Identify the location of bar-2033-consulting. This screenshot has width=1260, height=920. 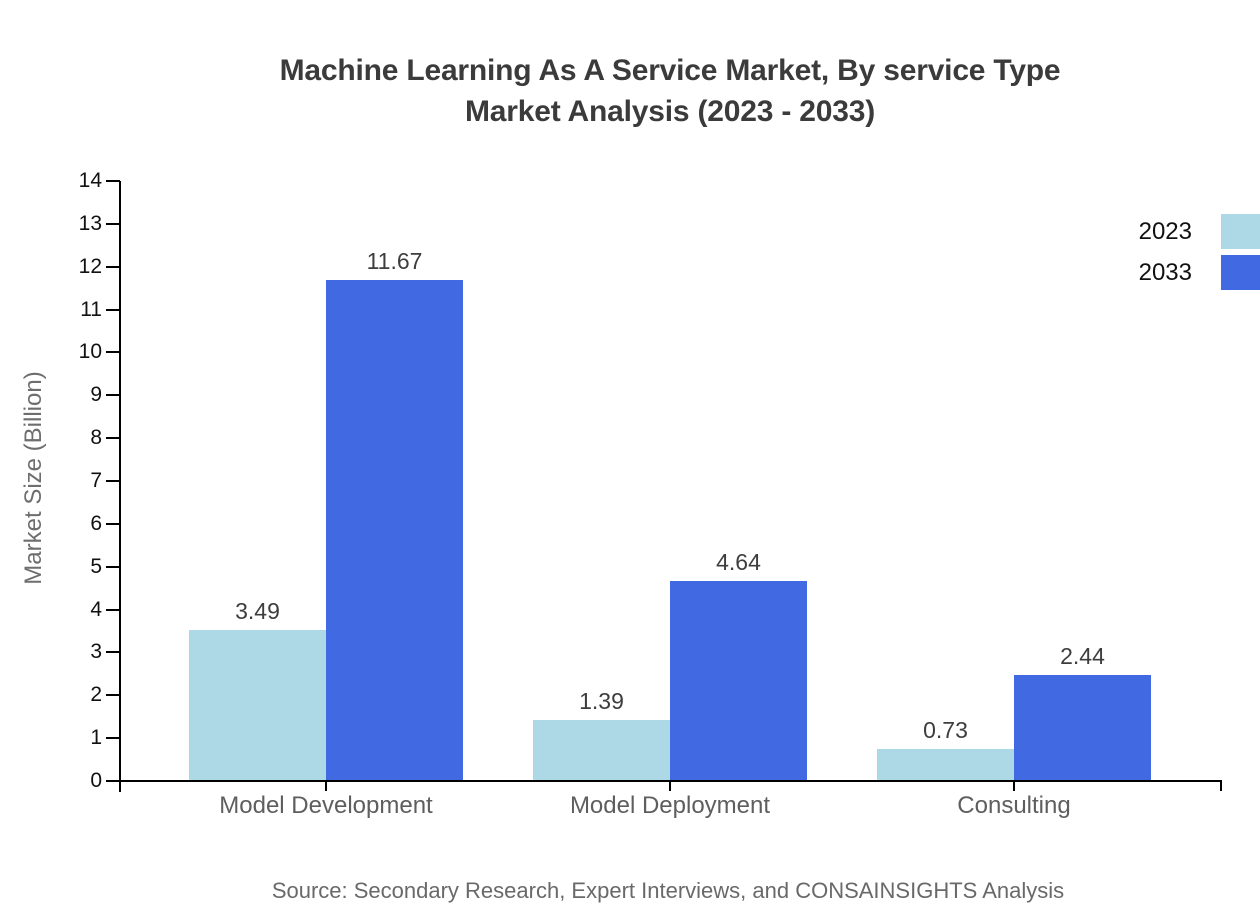
(1082, 727).